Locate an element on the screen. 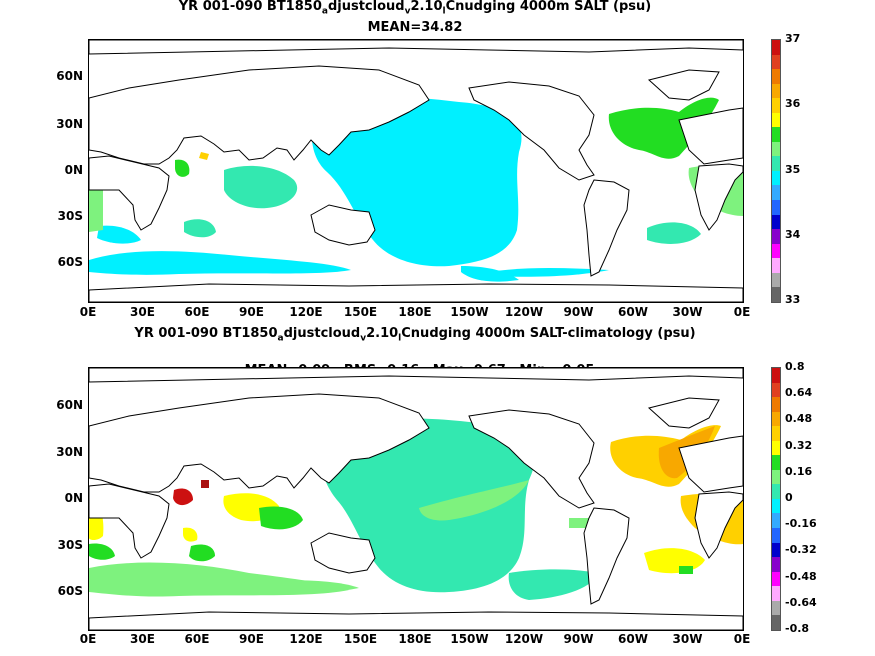 Image resolution: width=875 pixels, height=656 pixels. top-colorbar is located at coordinates (776, 171).